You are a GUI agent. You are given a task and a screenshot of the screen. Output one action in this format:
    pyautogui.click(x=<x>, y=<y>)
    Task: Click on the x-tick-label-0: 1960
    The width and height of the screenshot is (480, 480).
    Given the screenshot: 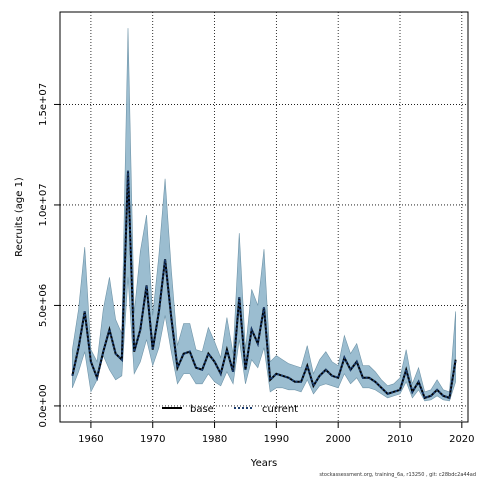 What is the action you would take?
    pyautogui.click(x=90, y=439)
    